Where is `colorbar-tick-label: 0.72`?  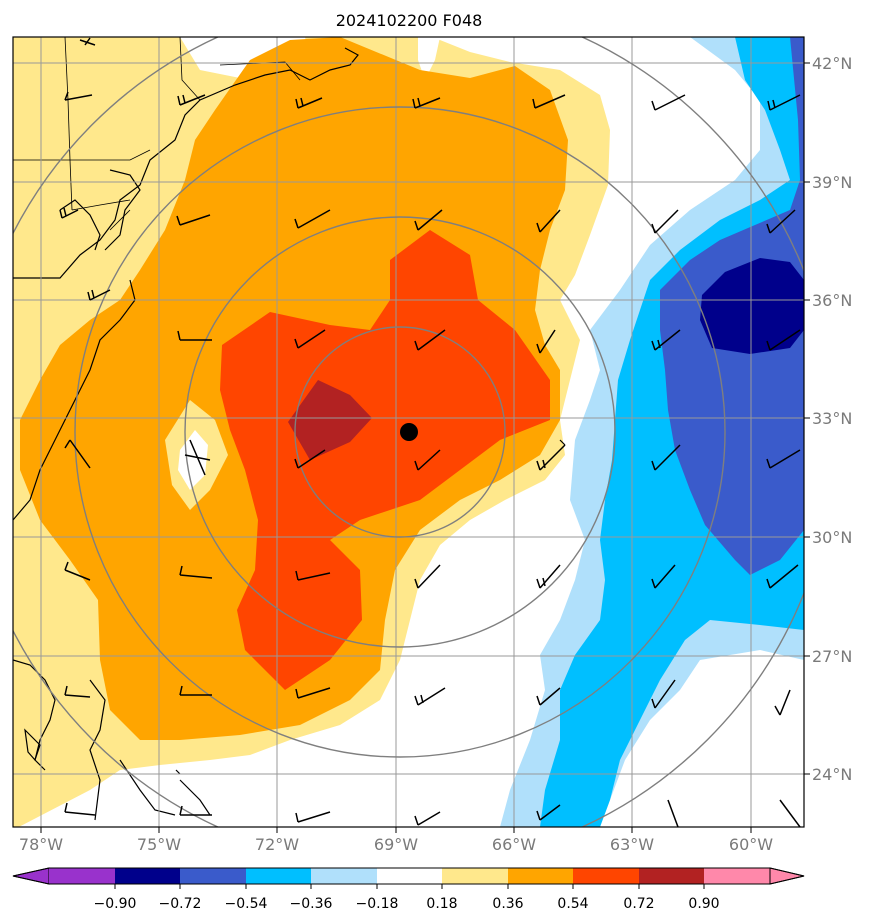
colorbar-tick-label: 0.72 is located at coordinates (638, 904).